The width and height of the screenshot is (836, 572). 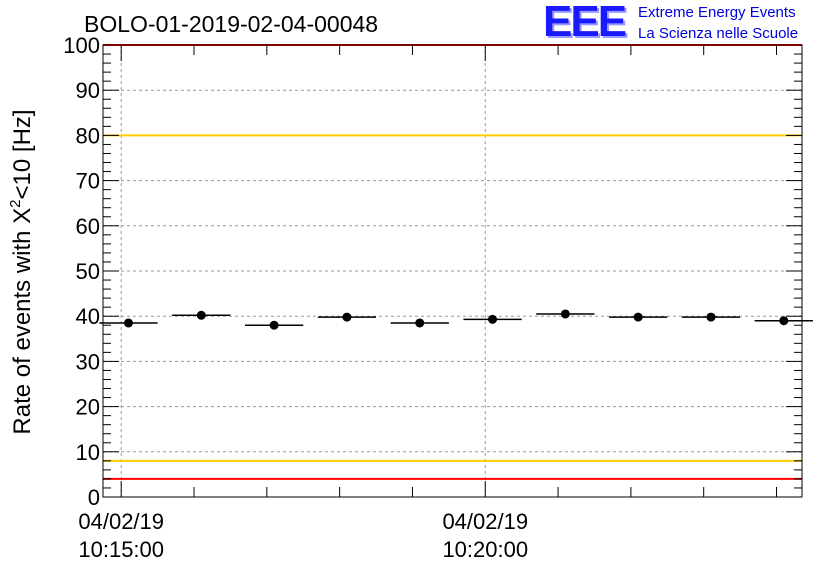 I want to click on chart-title: BOLO-01-2019-02-04-00048, so click(x=231, y=24).